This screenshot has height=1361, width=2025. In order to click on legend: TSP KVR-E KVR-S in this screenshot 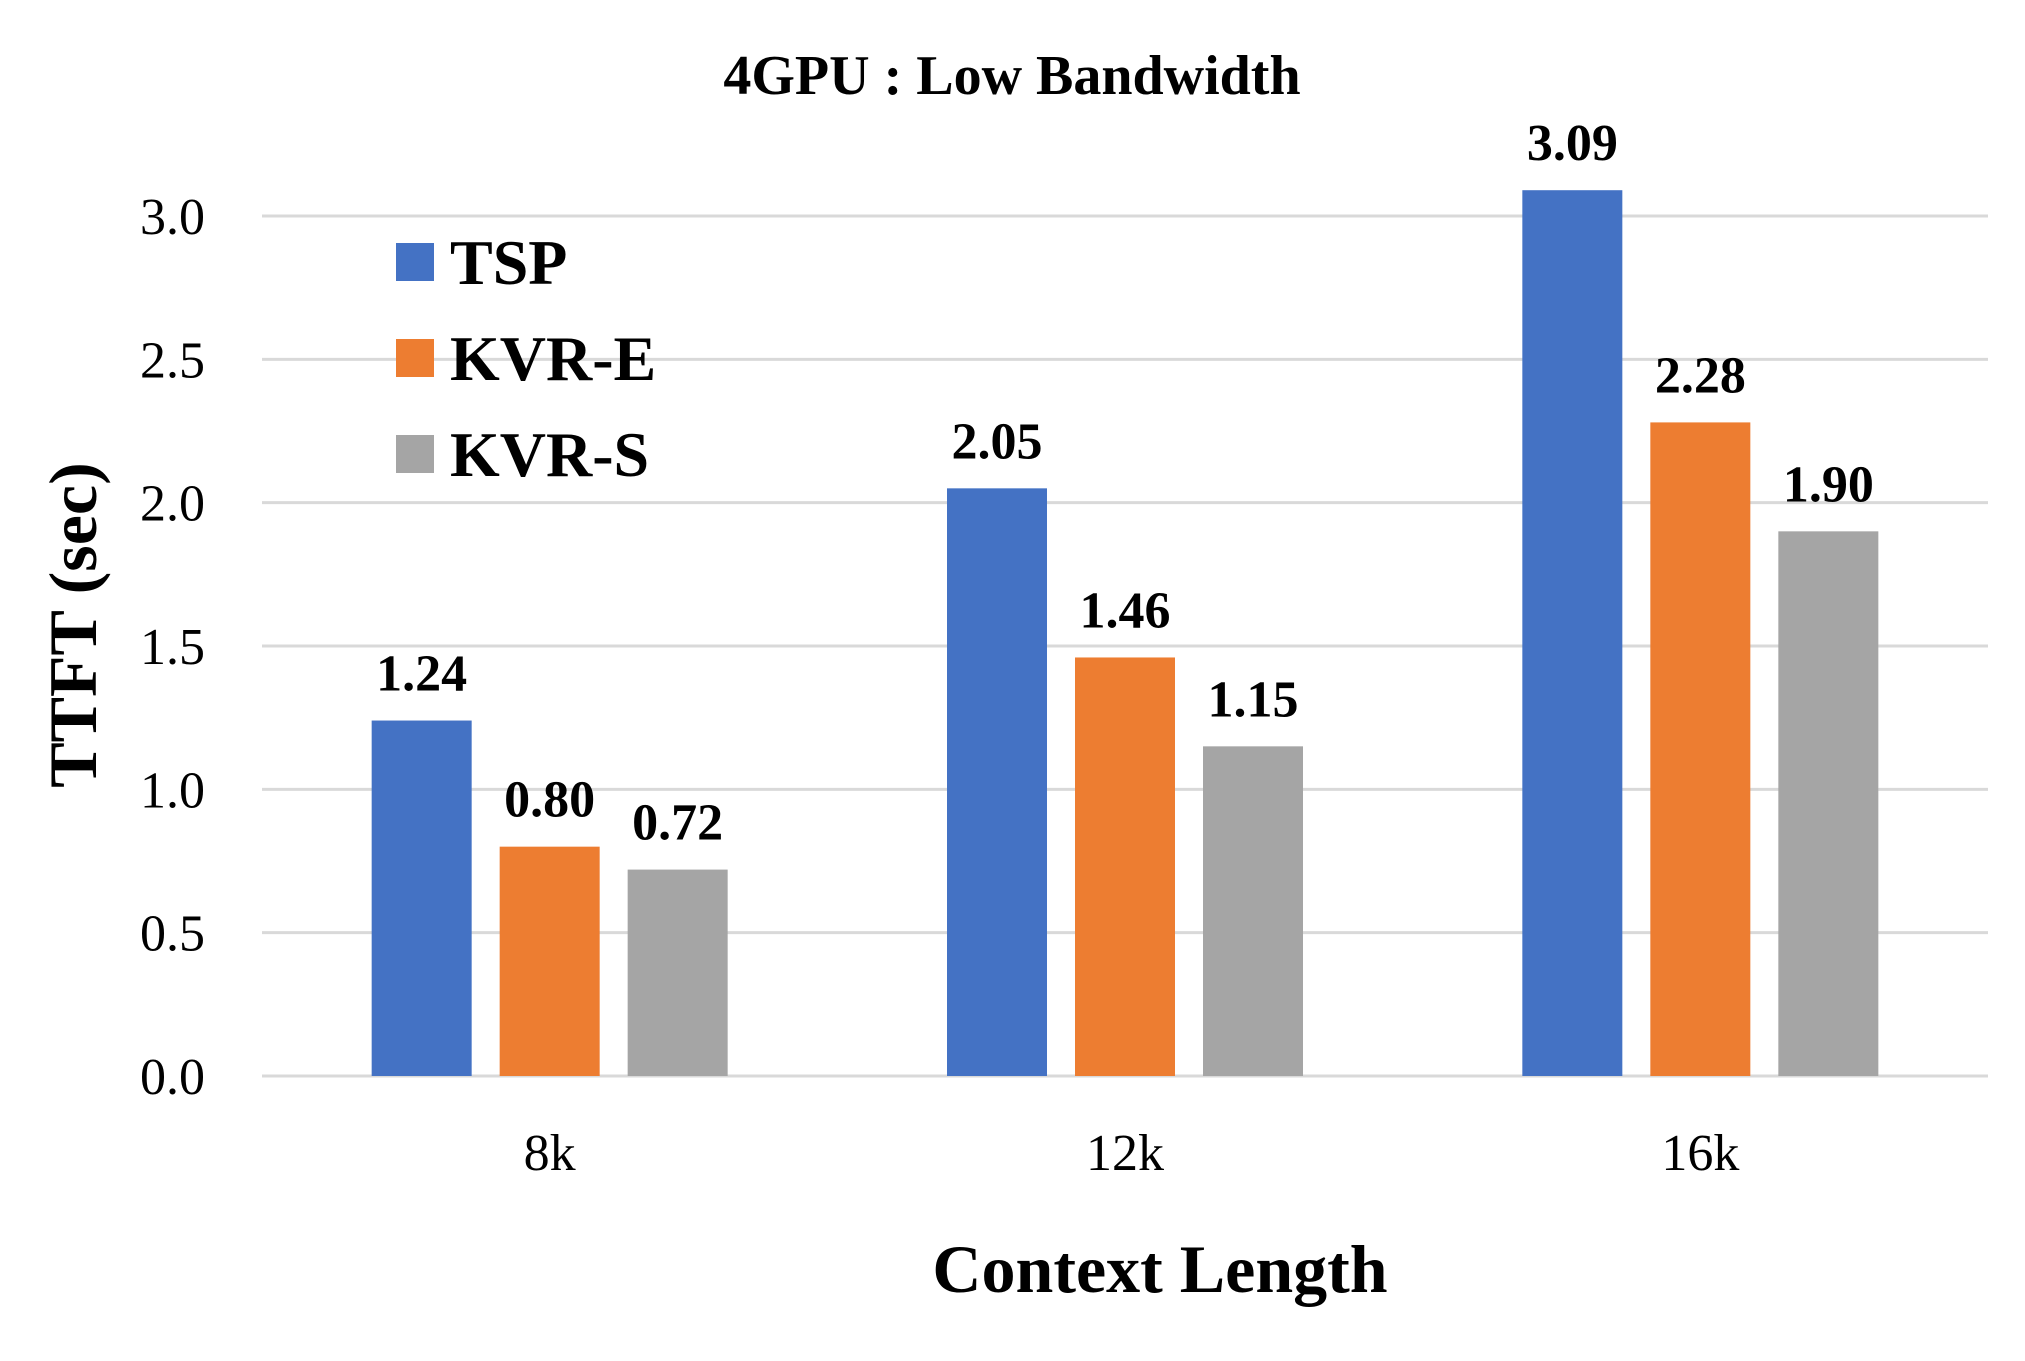, I will do `click(526, 358)`.